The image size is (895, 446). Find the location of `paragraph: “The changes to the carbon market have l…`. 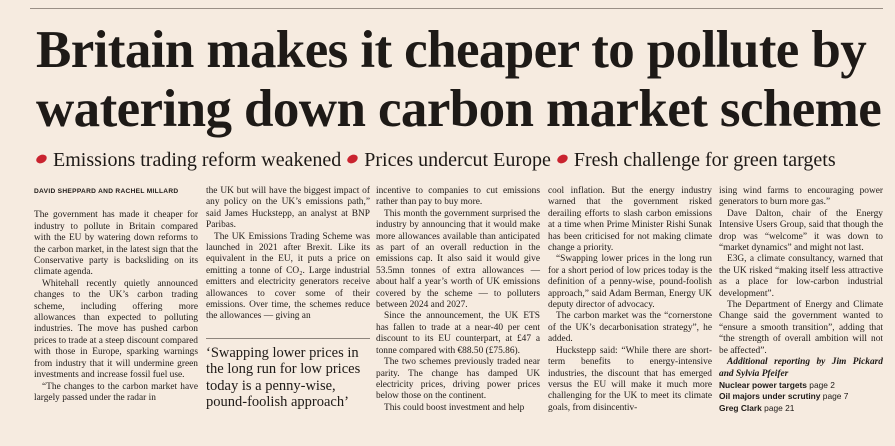

paragraph: “The changes to the carbon market have l… is located at coordinates (116, 392).